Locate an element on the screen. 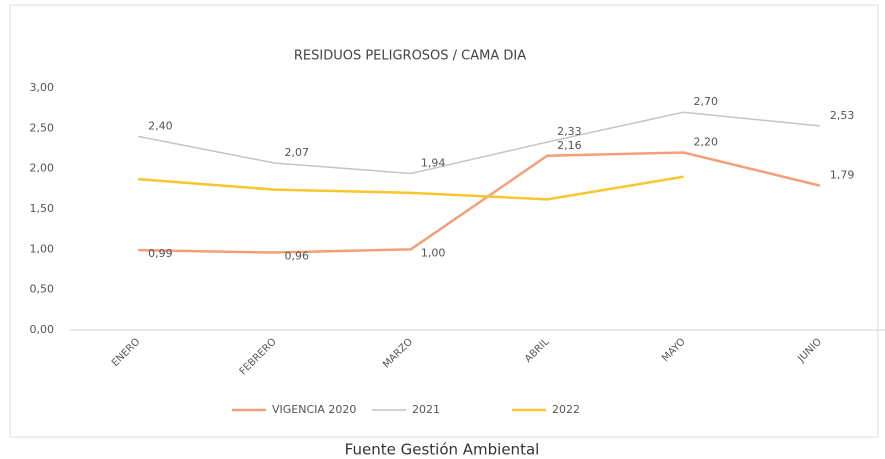 The width and height of the screenshot is (885, 459). y-tick-label: 2,50 is located at coordinates (42, 127).